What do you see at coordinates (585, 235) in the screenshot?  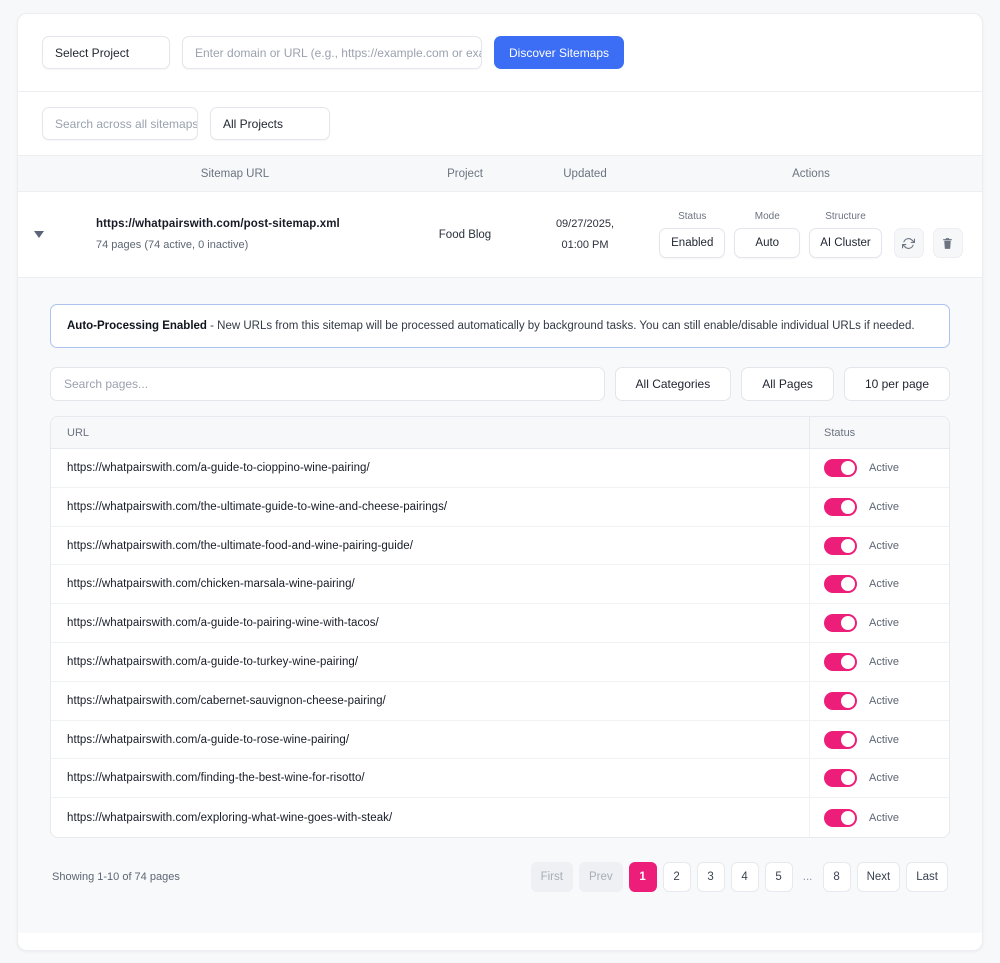 I see `sitemap-updated-cell: 09/27/2025, 01:00 PM` at bounding box center [585, 235].